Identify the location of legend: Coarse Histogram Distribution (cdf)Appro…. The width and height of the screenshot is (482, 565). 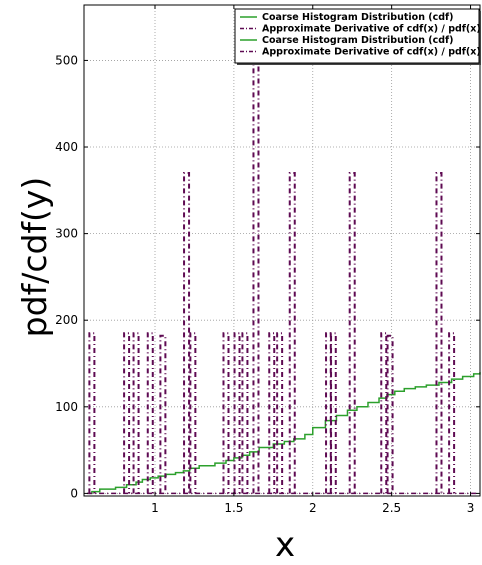
(357, 36).